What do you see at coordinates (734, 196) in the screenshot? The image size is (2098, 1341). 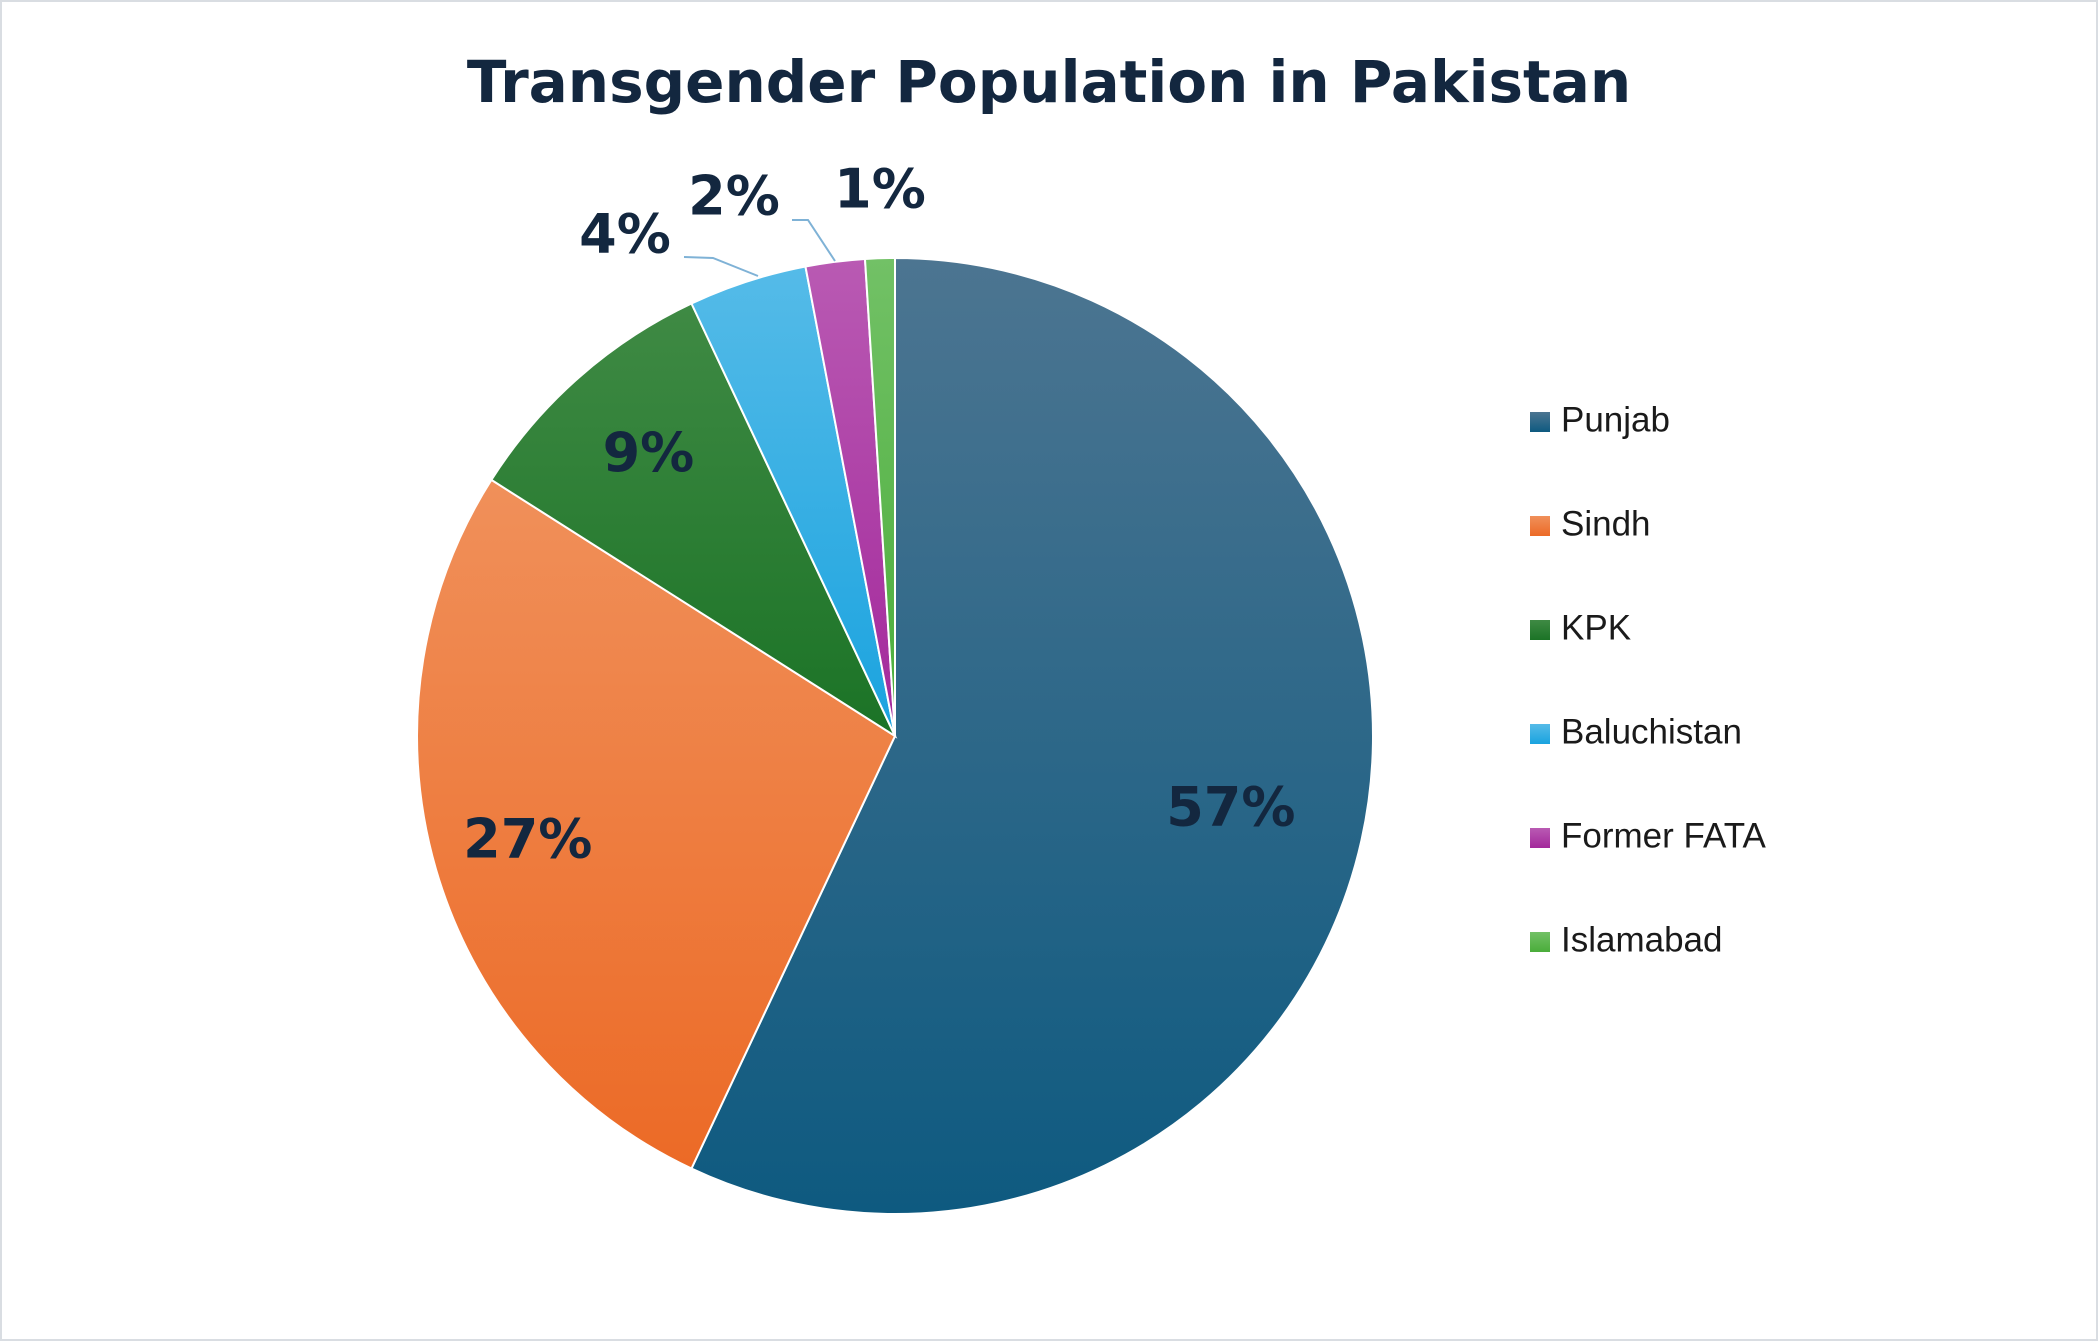 I see `data-label-former-fata: 2%` at bounding box center [734, 196].